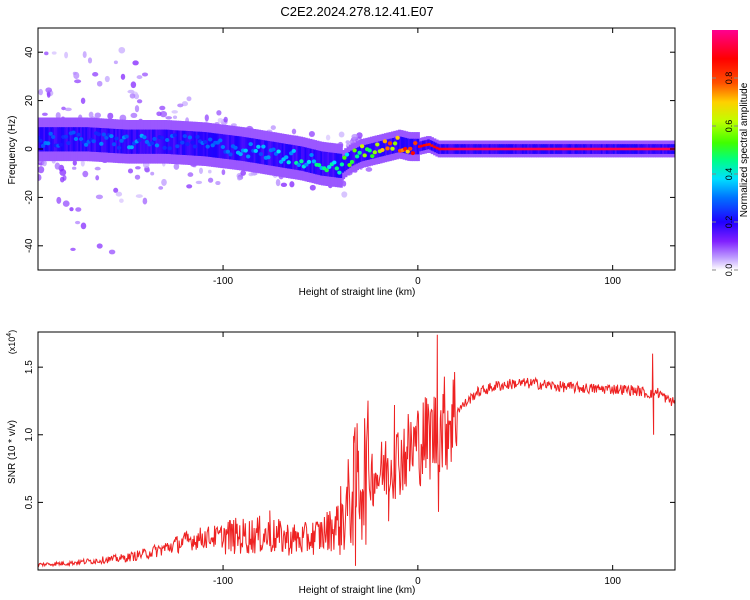 This screenshot has width=750, height=600. Describe the element at coordinates (357, 590) in the screenshot. I see `snr-x-label: Height of straight line (km)` at that location.